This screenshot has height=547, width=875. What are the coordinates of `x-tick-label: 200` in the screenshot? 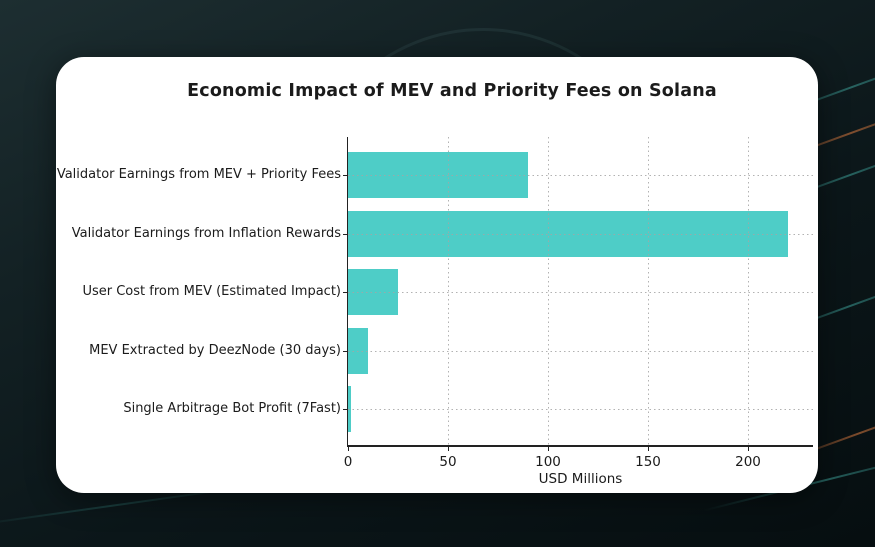 It's located at (748, 462).